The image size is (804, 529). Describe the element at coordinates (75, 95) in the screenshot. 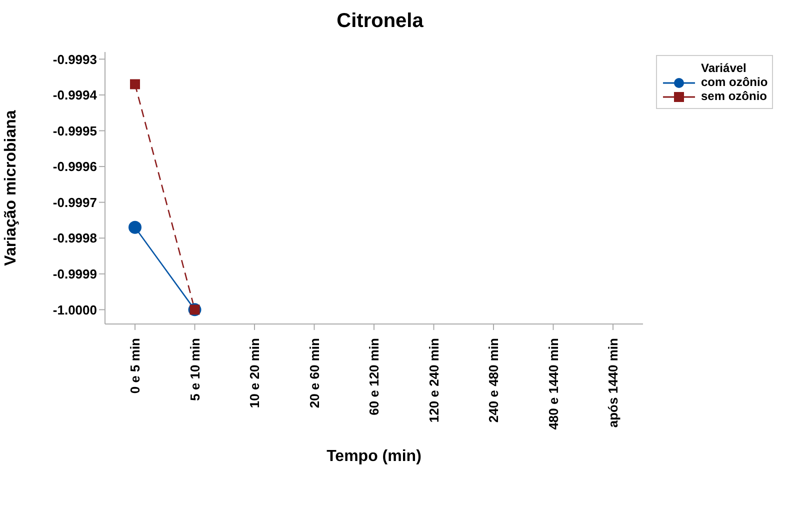

I see `y-tick-label: -0.9994` at that location.